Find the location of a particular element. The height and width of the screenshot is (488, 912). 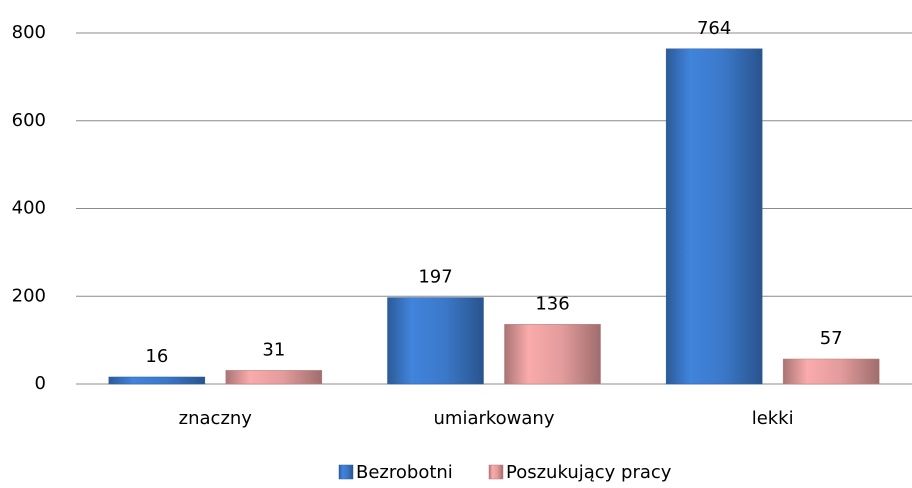

x-tick-label: znaczny is located at coordinates (216, 418).